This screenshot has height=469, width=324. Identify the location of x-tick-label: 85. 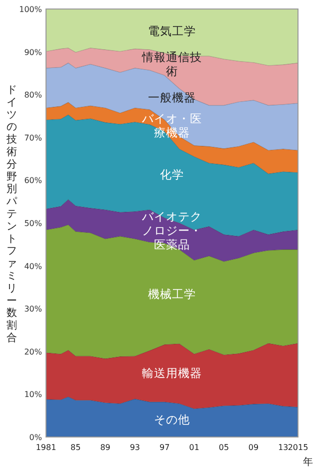
(75, 447).